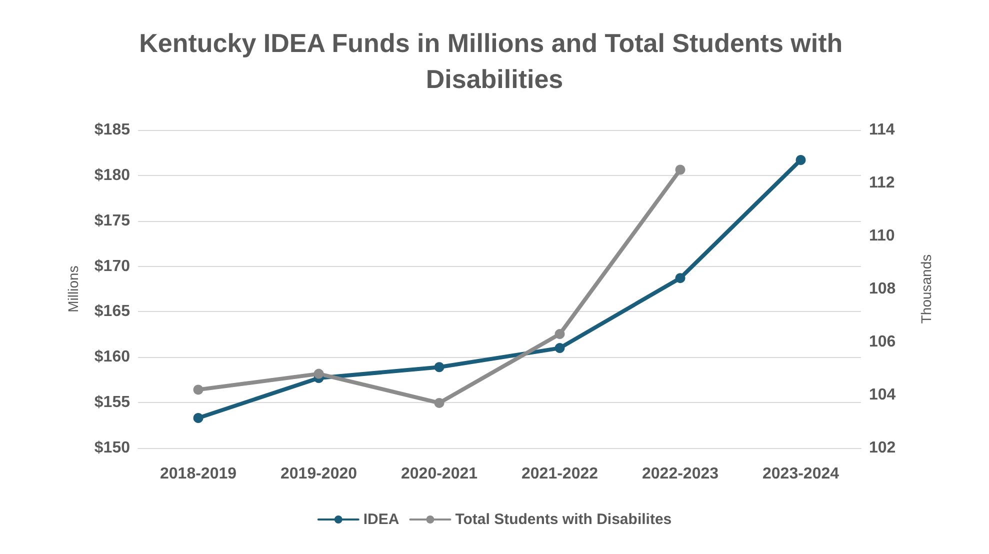 This screenshot has width=989, height=554. Describe the element at coordinates (882, 289) in the screenshot. I see `y2-tick-label: 108` at that location.